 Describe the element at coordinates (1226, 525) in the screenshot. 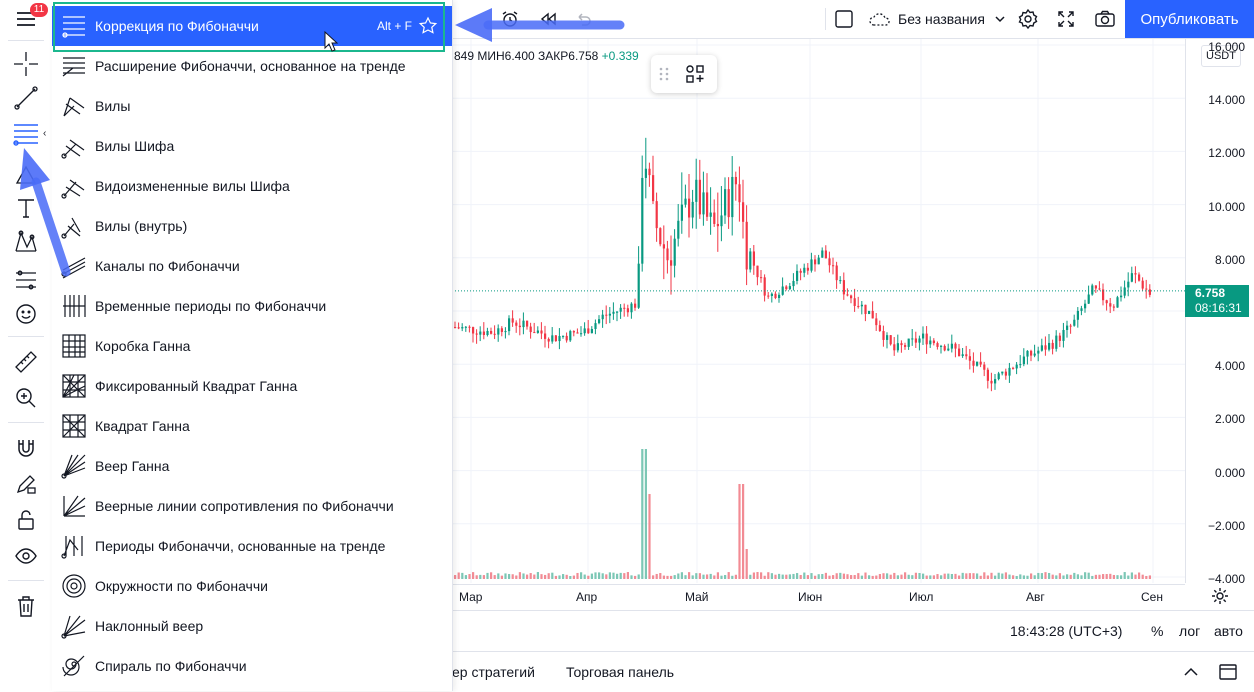

I see `price-tick: −2.000` at that location.